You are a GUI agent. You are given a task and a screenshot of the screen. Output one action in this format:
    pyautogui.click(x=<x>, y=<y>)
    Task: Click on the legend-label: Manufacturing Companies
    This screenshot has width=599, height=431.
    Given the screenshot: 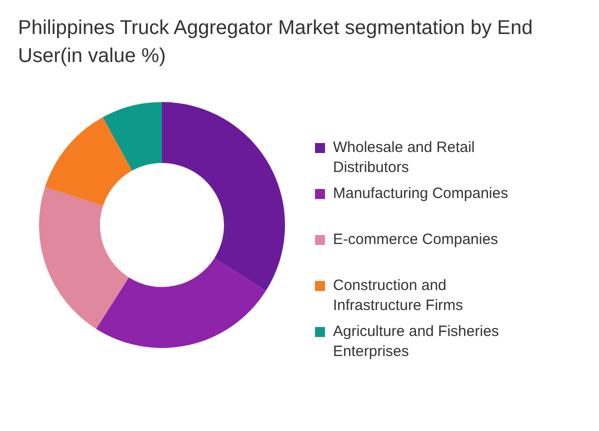 What is the action you would take?
    pyautogui.click(x=421, y=194)
    